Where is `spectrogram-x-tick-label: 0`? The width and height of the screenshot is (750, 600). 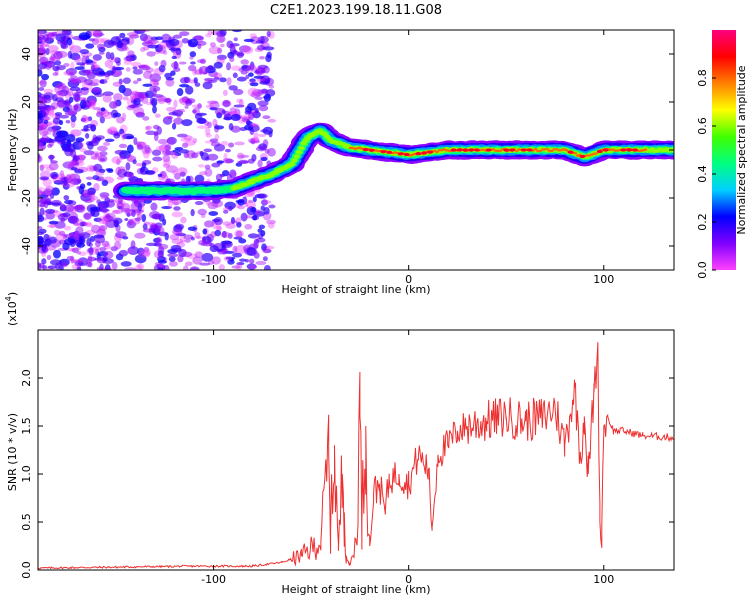 spectrogram-x-tick-label: 0 is located at coordinates (408, 279).